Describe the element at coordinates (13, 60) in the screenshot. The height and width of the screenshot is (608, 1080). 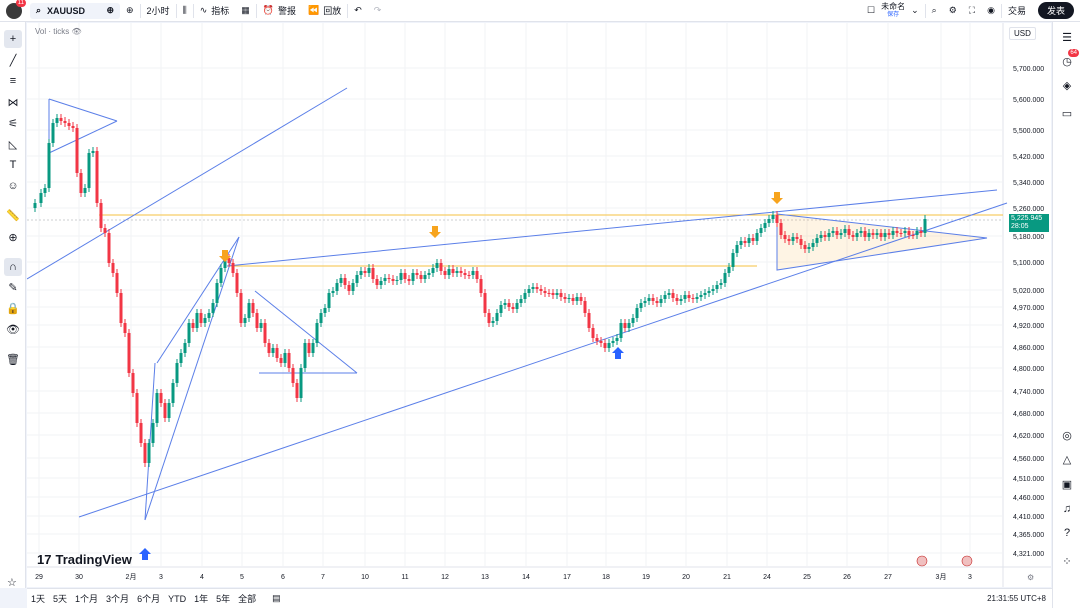
I see `trendline-tool-icon: ╱` at that location.